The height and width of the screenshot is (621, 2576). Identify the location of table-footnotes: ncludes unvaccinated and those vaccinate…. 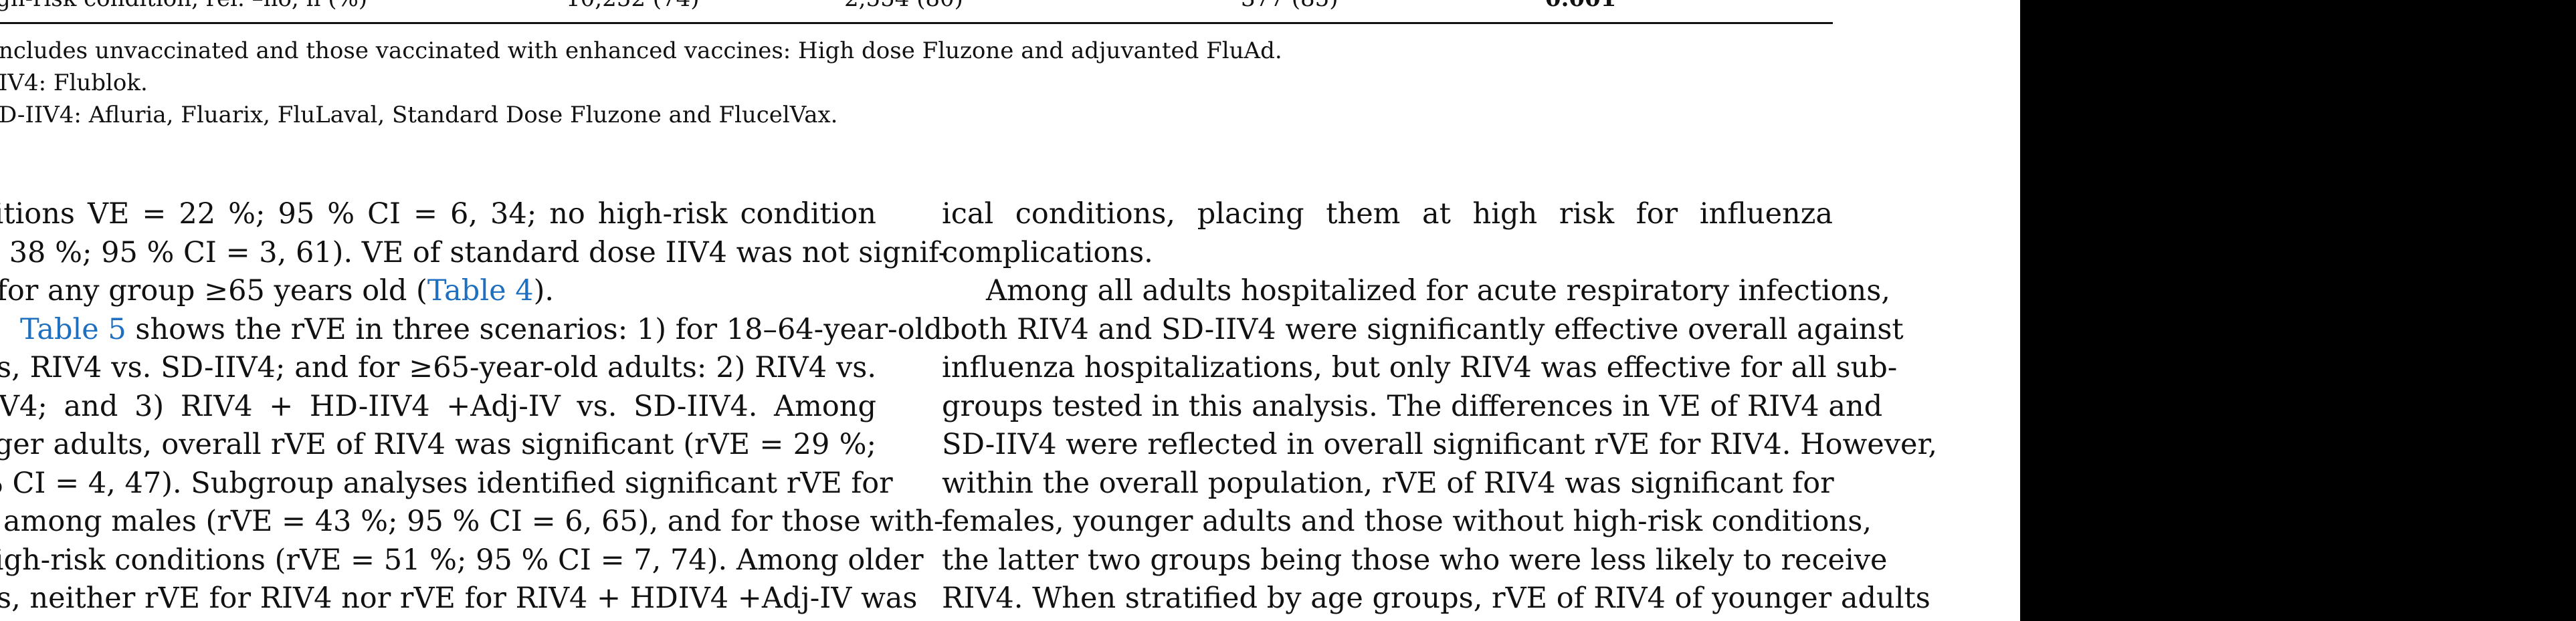
(641, 83).